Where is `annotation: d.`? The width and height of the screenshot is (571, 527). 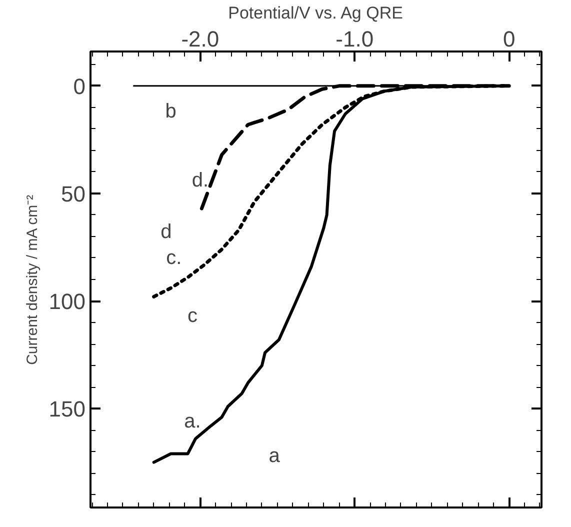
annotation: d. is located at coordinates (200, 181).